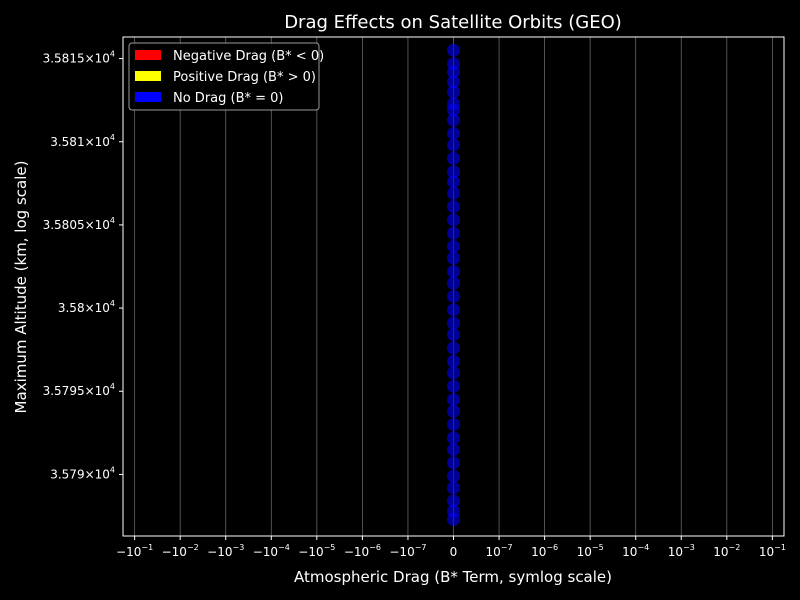 The height and width of the screenshot is (600, 800). I want to click on x-tick-base: 0, so click(454, 552).